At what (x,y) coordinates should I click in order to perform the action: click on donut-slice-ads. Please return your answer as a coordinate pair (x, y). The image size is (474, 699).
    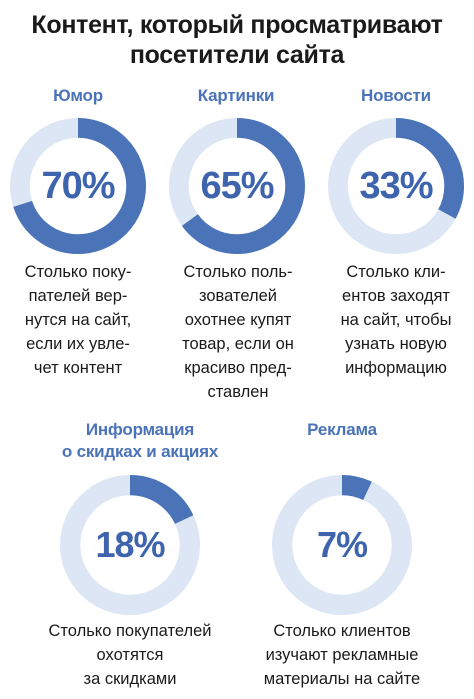
    Looking at the image, I should click on (342, 545).